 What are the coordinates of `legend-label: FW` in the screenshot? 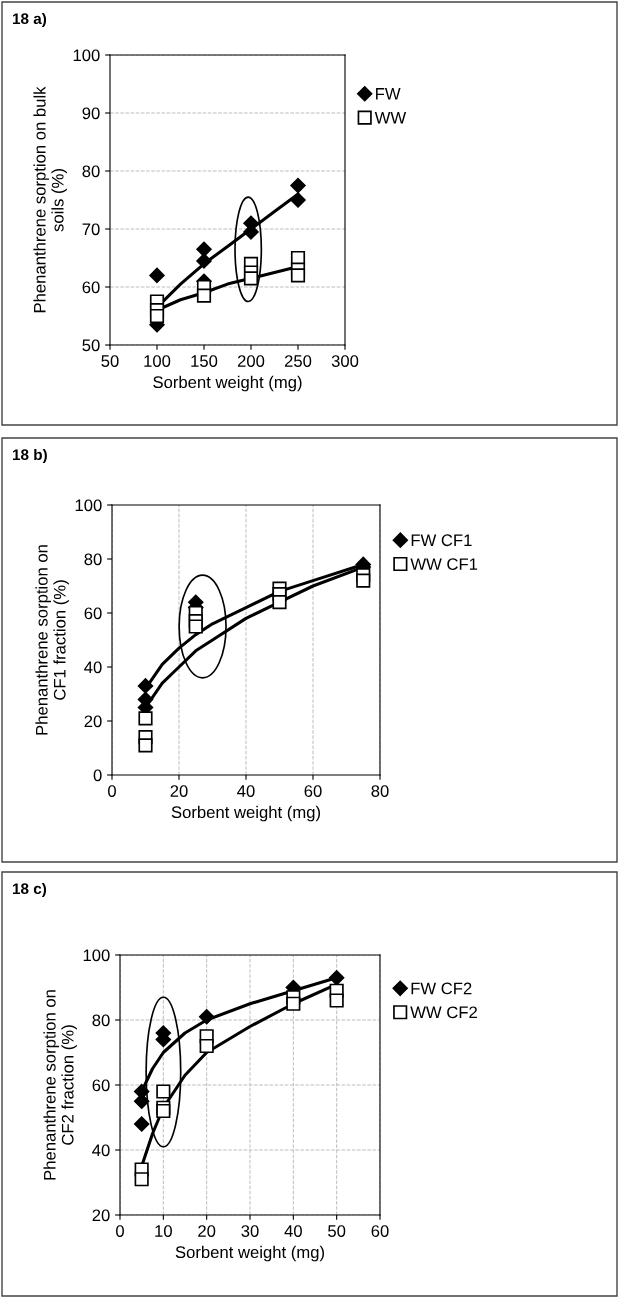 It's located at (388, 94).